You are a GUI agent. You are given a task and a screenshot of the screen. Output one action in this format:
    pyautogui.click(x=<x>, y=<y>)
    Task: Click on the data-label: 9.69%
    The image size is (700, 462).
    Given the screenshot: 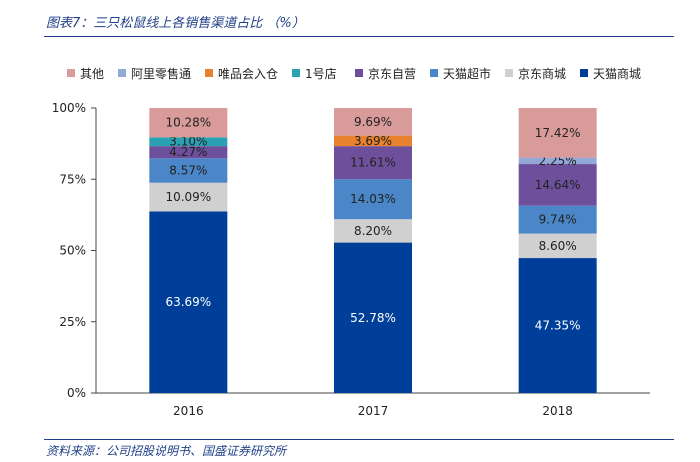 What is the action you would take?
    pyautogui.click(x=373, y=122)
    